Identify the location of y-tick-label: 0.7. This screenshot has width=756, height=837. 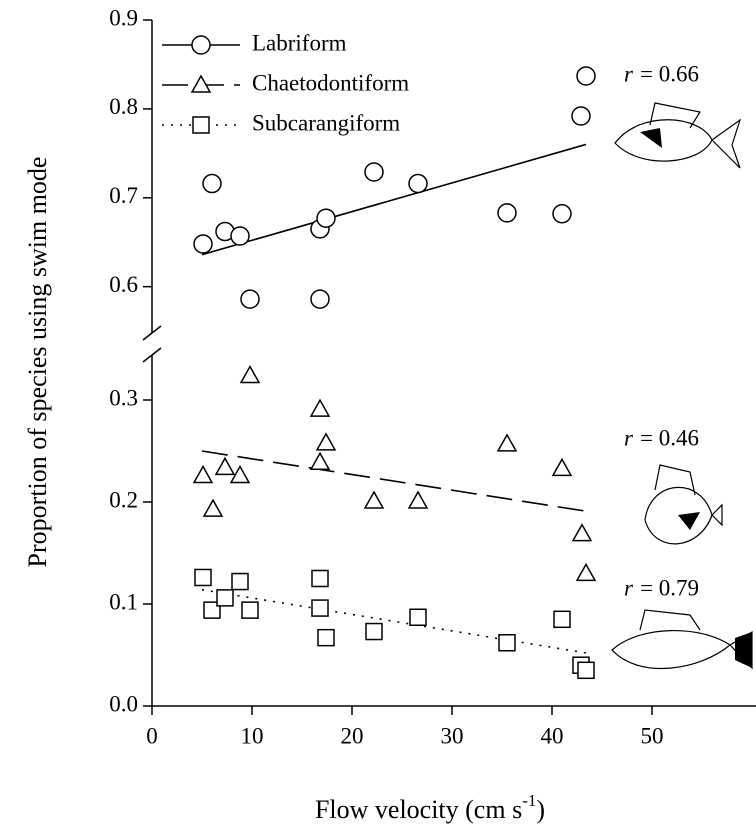
(123, 195).